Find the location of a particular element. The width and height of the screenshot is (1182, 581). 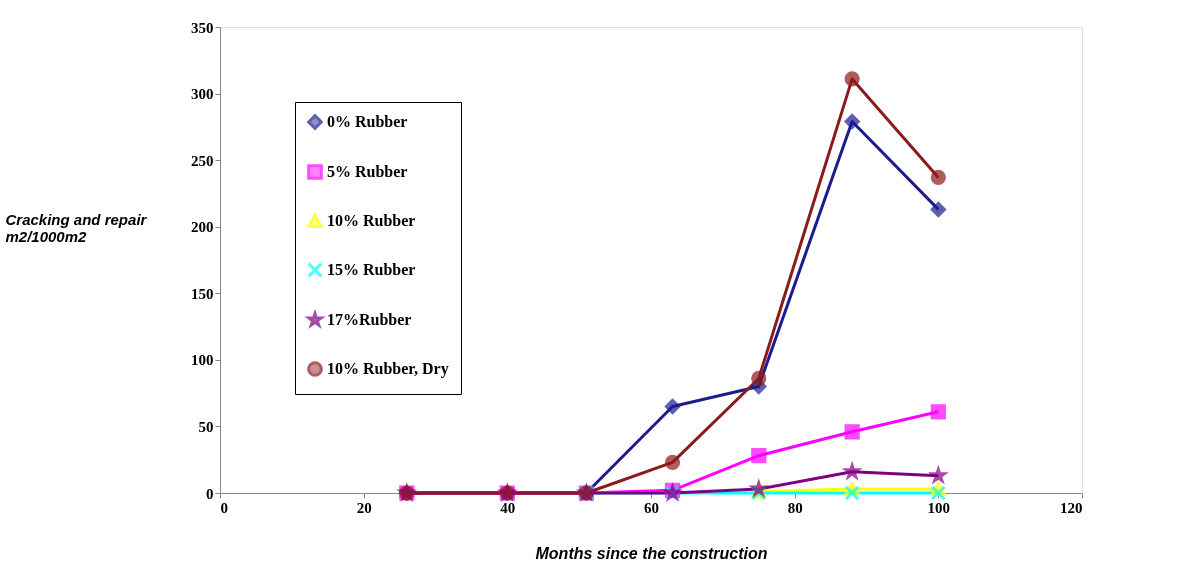

y-tick-label: 200 is located at coordinates (202, 227).